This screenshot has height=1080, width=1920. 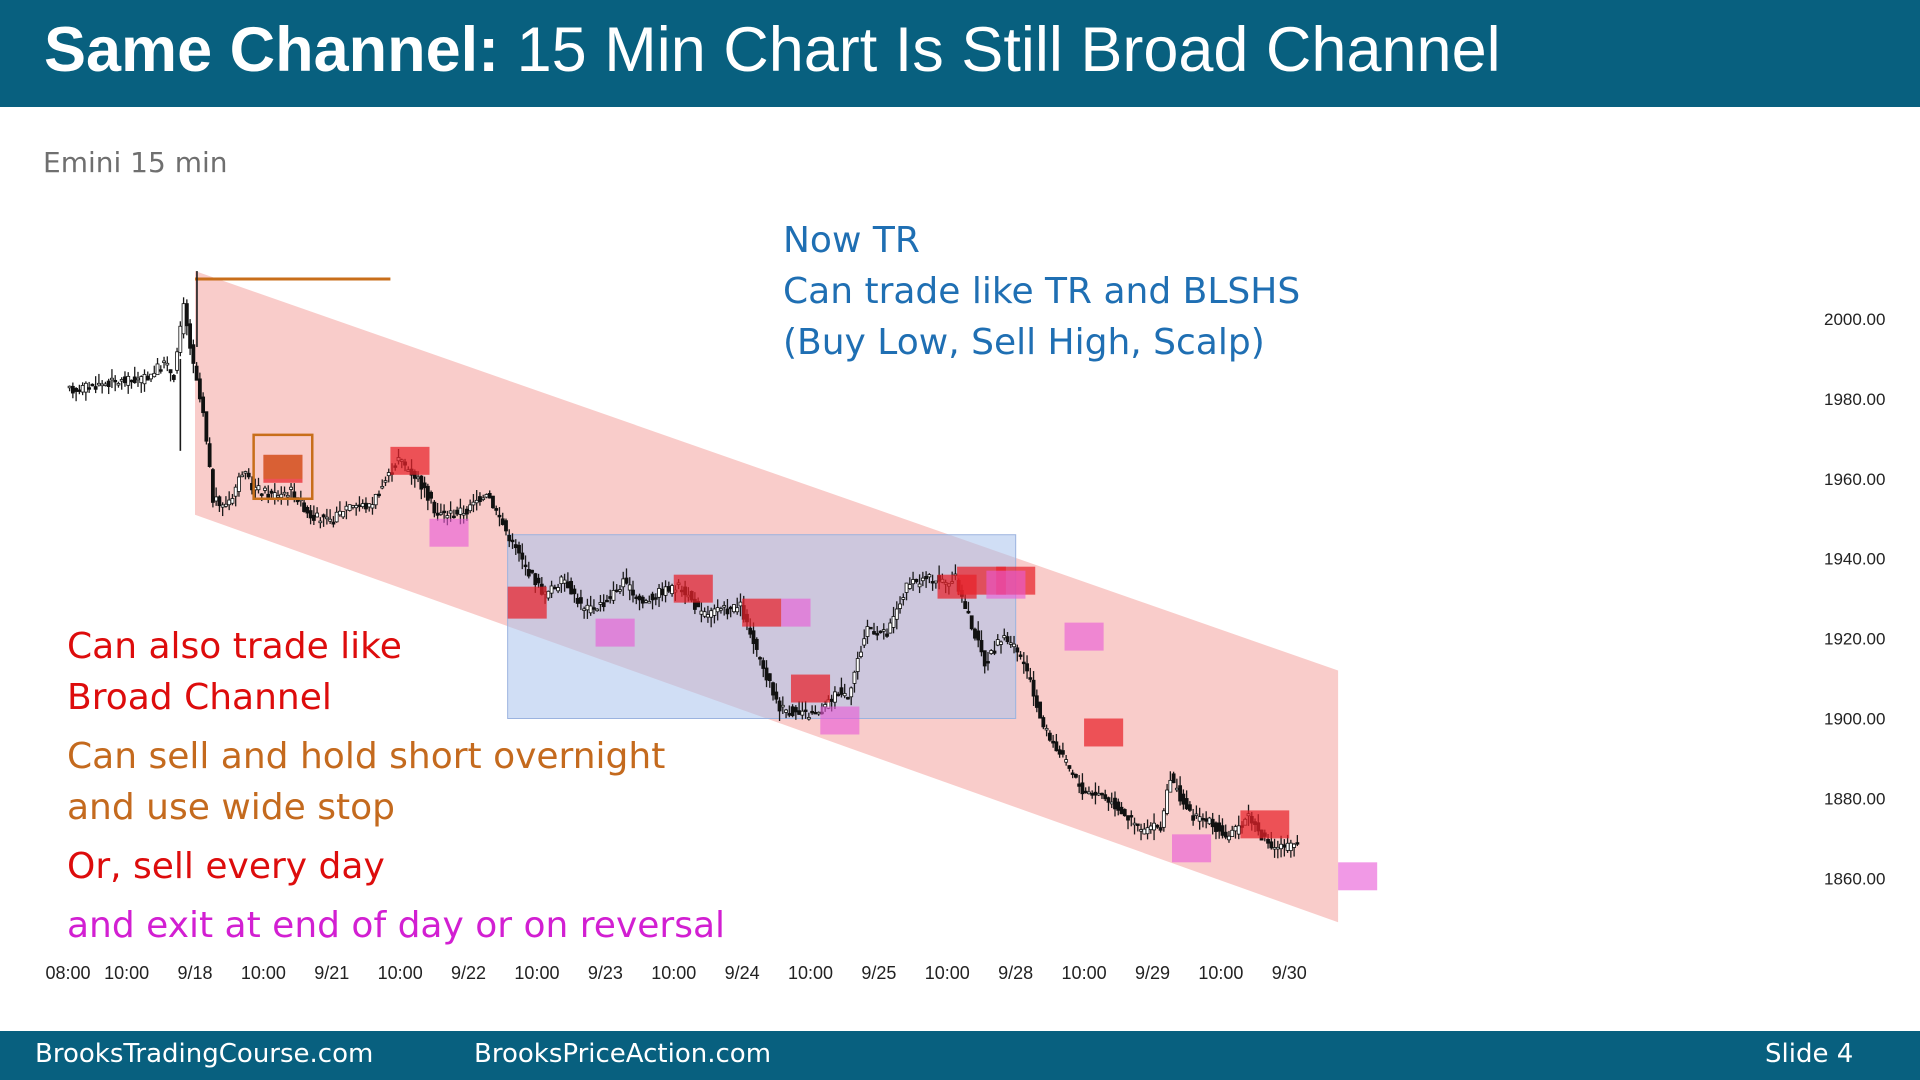 I want to click on x-tick-label: 9/28, so click(x=1015, y=973).